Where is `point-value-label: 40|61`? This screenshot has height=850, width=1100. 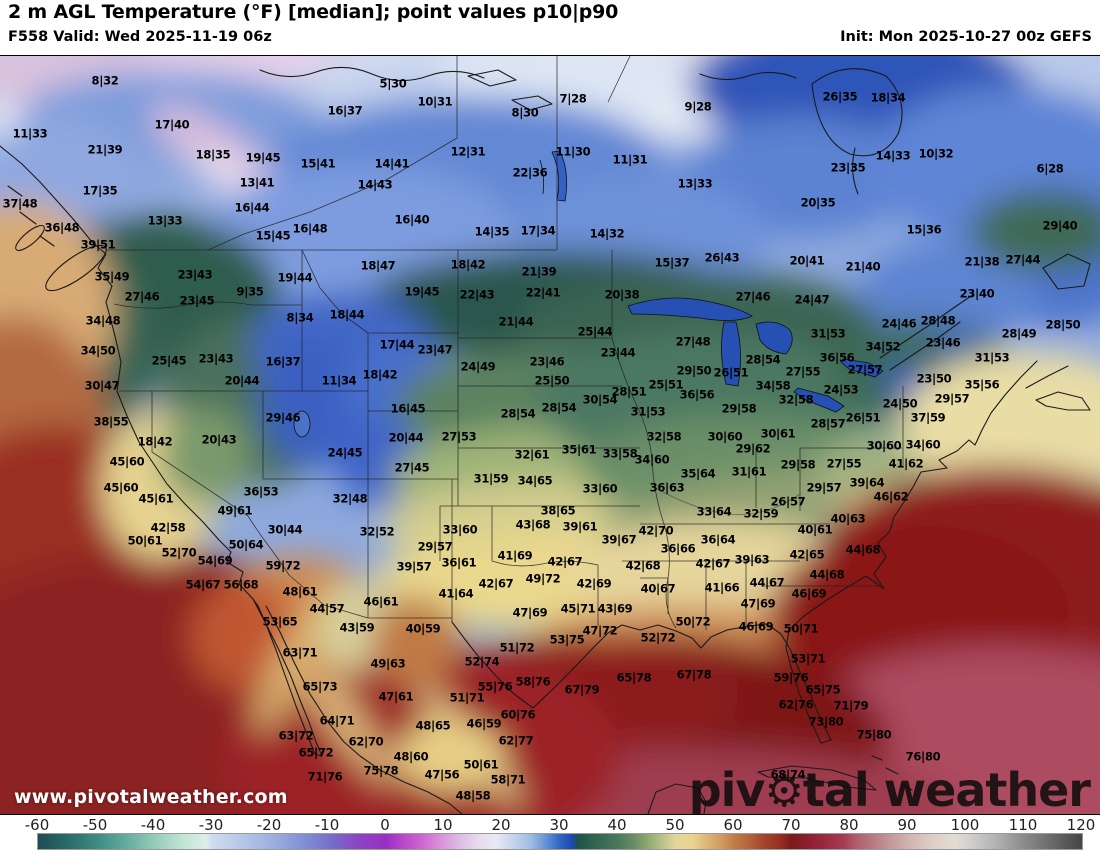
point-value-label: 40|61 is located at coordinates (815, 529).